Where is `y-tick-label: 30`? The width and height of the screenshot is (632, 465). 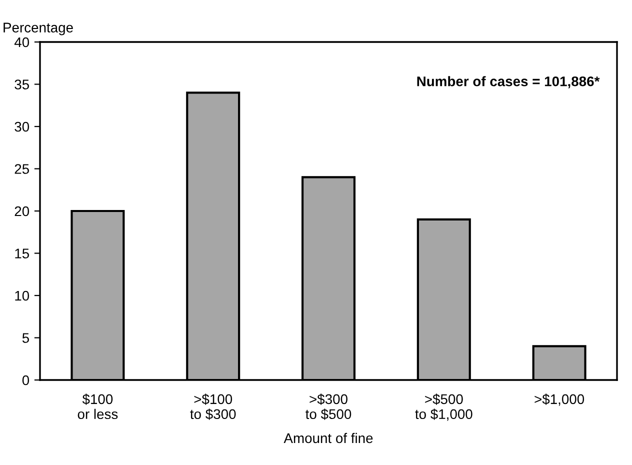
y-tick-label: 30 is located at coordinates (22, 127).